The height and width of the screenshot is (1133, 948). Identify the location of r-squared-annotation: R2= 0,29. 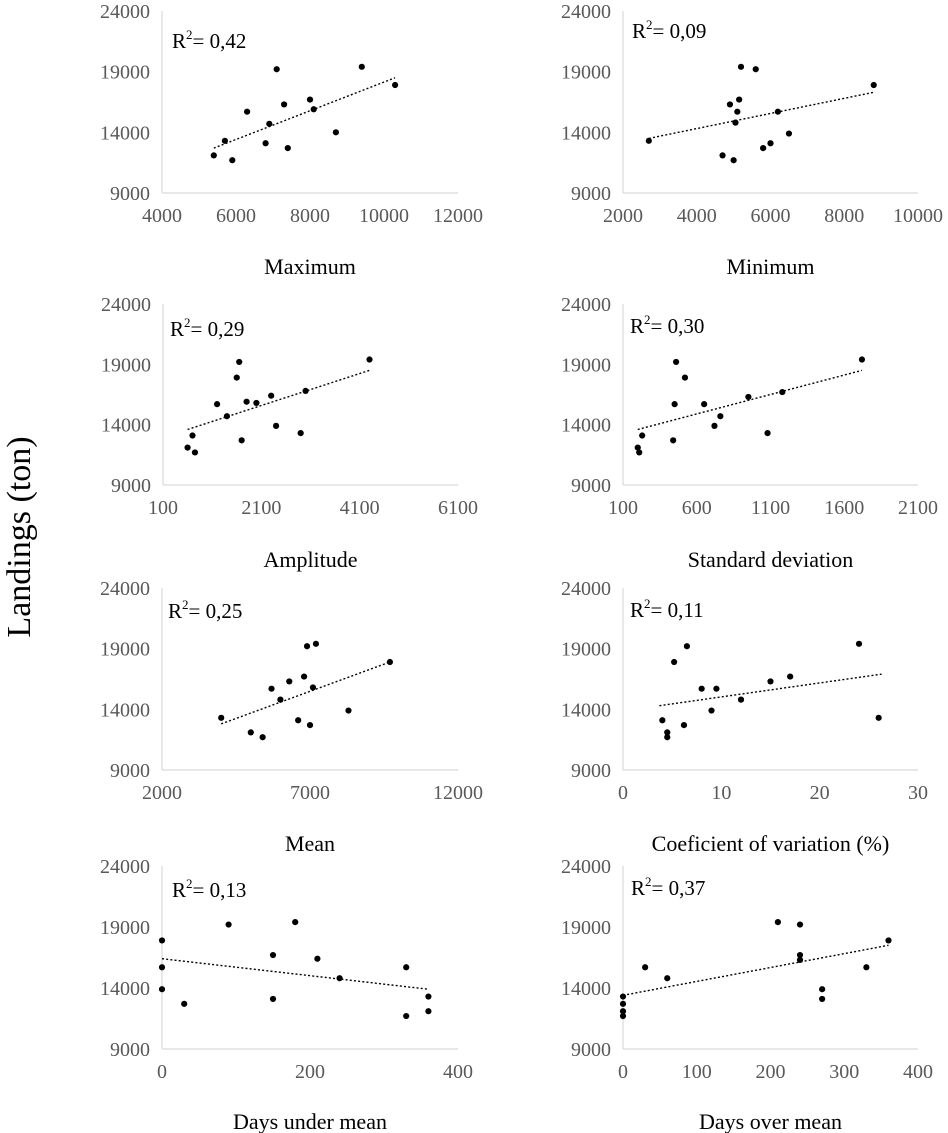
(207, 328).